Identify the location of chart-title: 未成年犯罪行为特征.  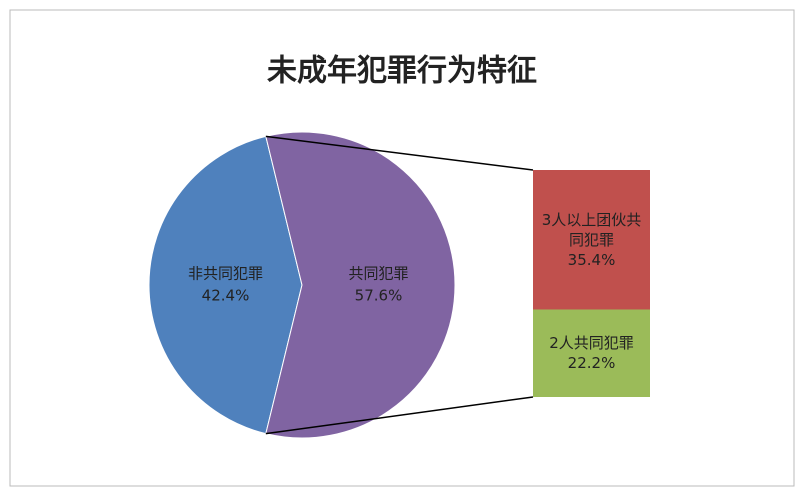
(402, 71).